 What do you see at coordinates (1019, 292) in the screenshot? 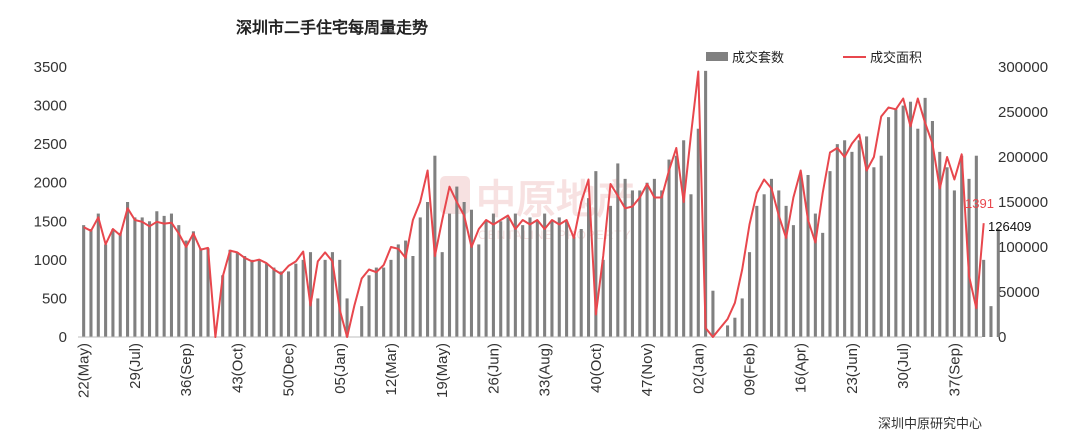
I see `y-right-tick-label: 50000` at bounding box center [1019, 292].